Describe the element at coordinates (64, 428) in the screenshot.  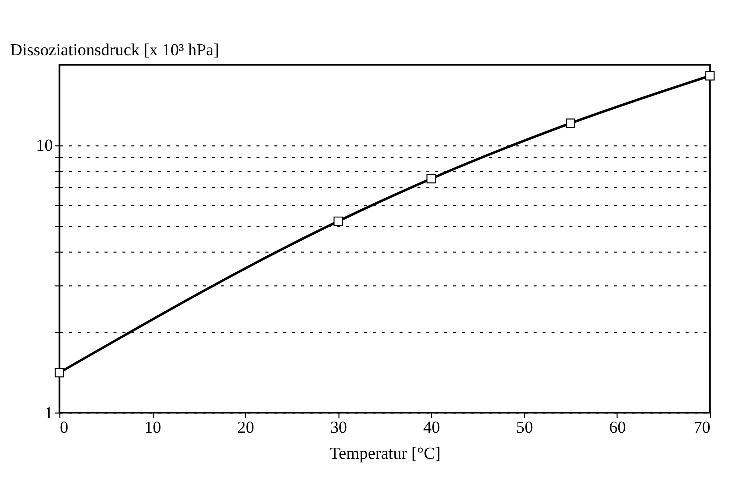
I see `x-tick-label: 0` at that location.